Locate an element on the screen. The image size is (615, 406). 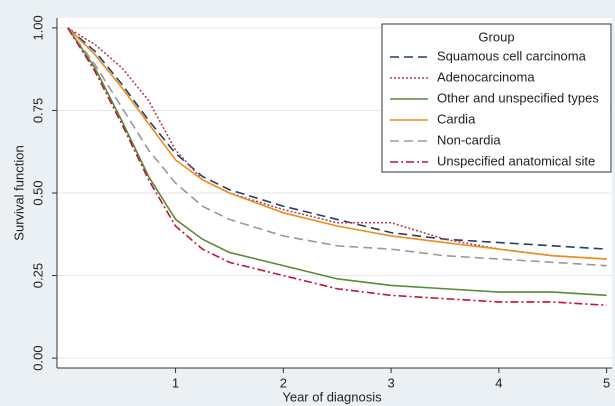
legend-label: Other and unspecified types is located at coordinates (518, 97).